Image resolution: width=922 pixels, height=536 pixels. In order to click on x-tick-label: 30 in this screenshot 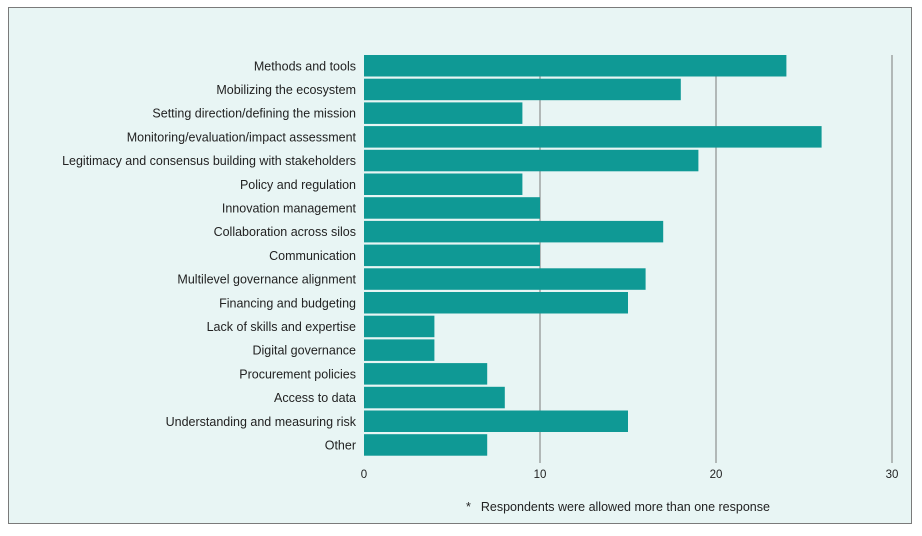, I will do `click(892, 475)`.